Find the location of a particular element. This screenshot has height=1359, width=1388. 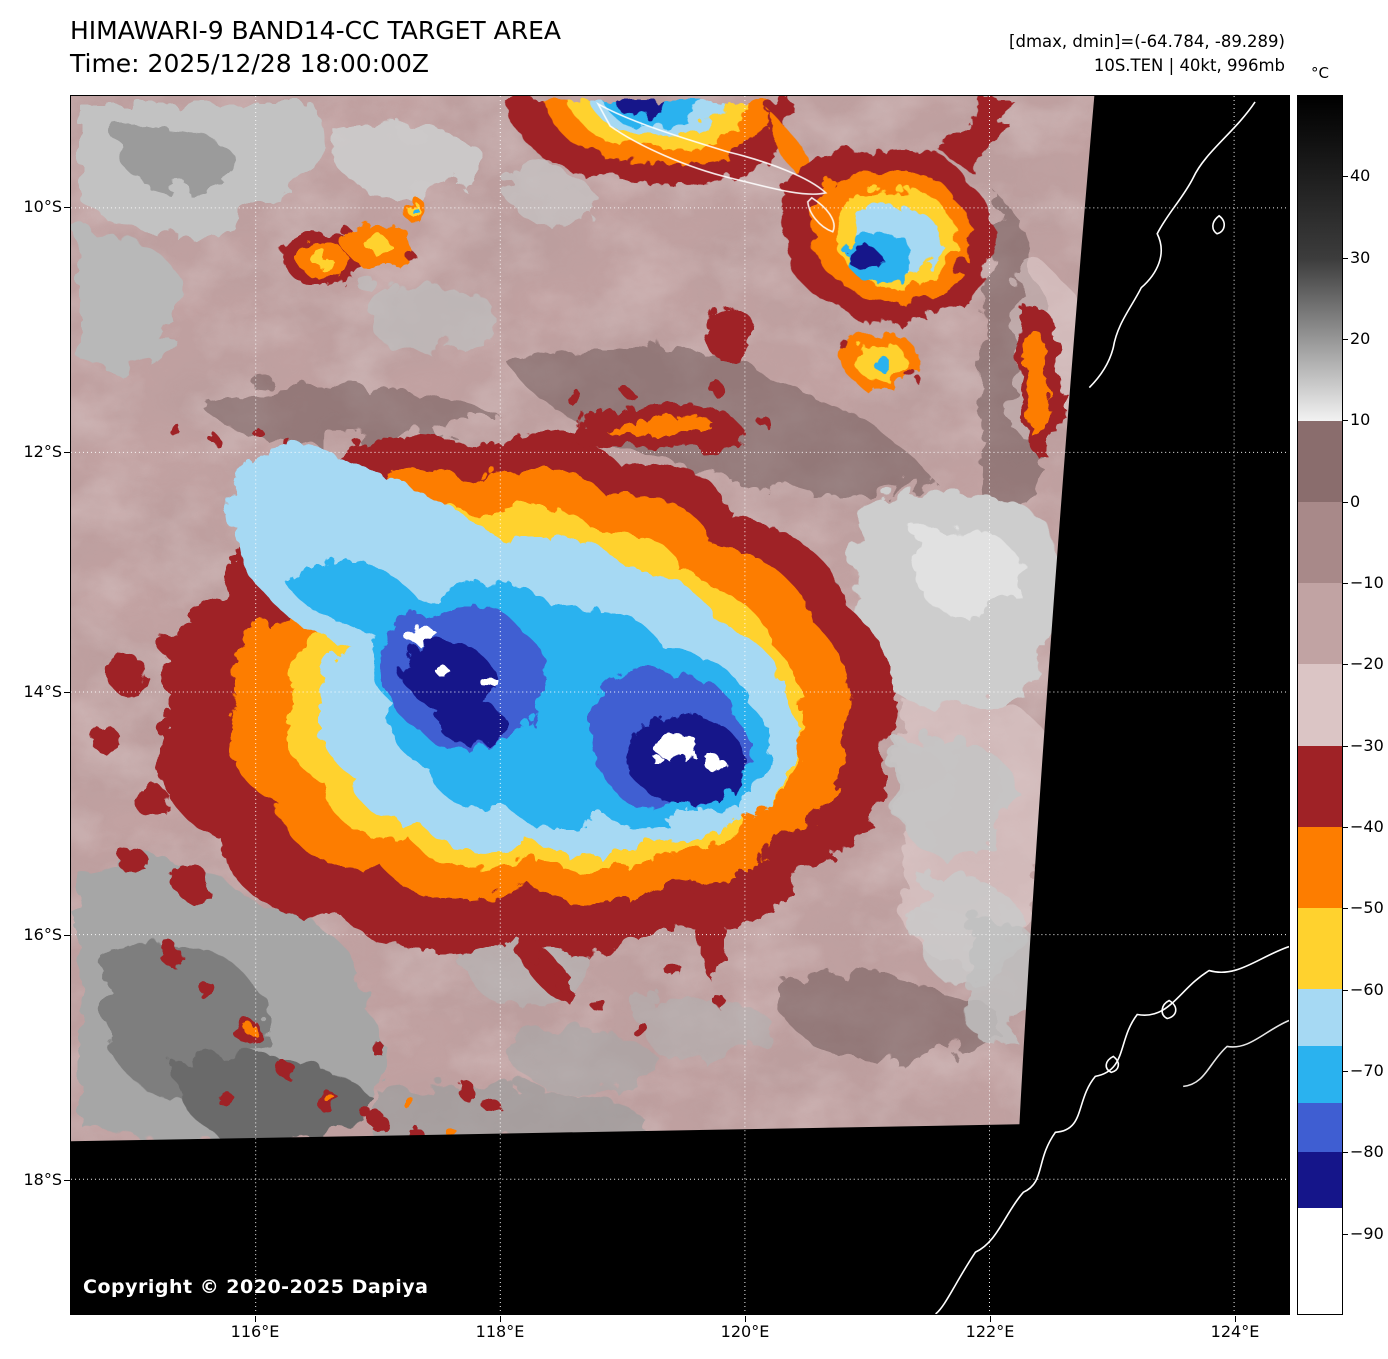

copyright-text: Copyright © 2020-2025 Dapiya is located at coordinates (256, 1287).